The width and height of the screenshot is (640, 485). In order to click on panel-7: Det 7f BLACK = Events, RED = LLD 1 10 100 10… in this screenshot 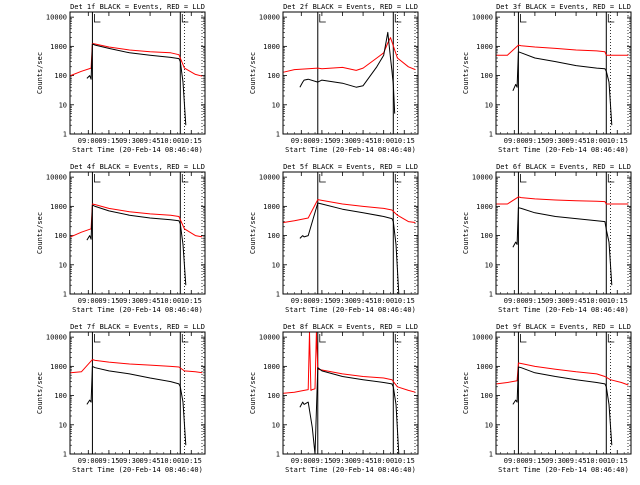, I will do `click(121, 398)`.